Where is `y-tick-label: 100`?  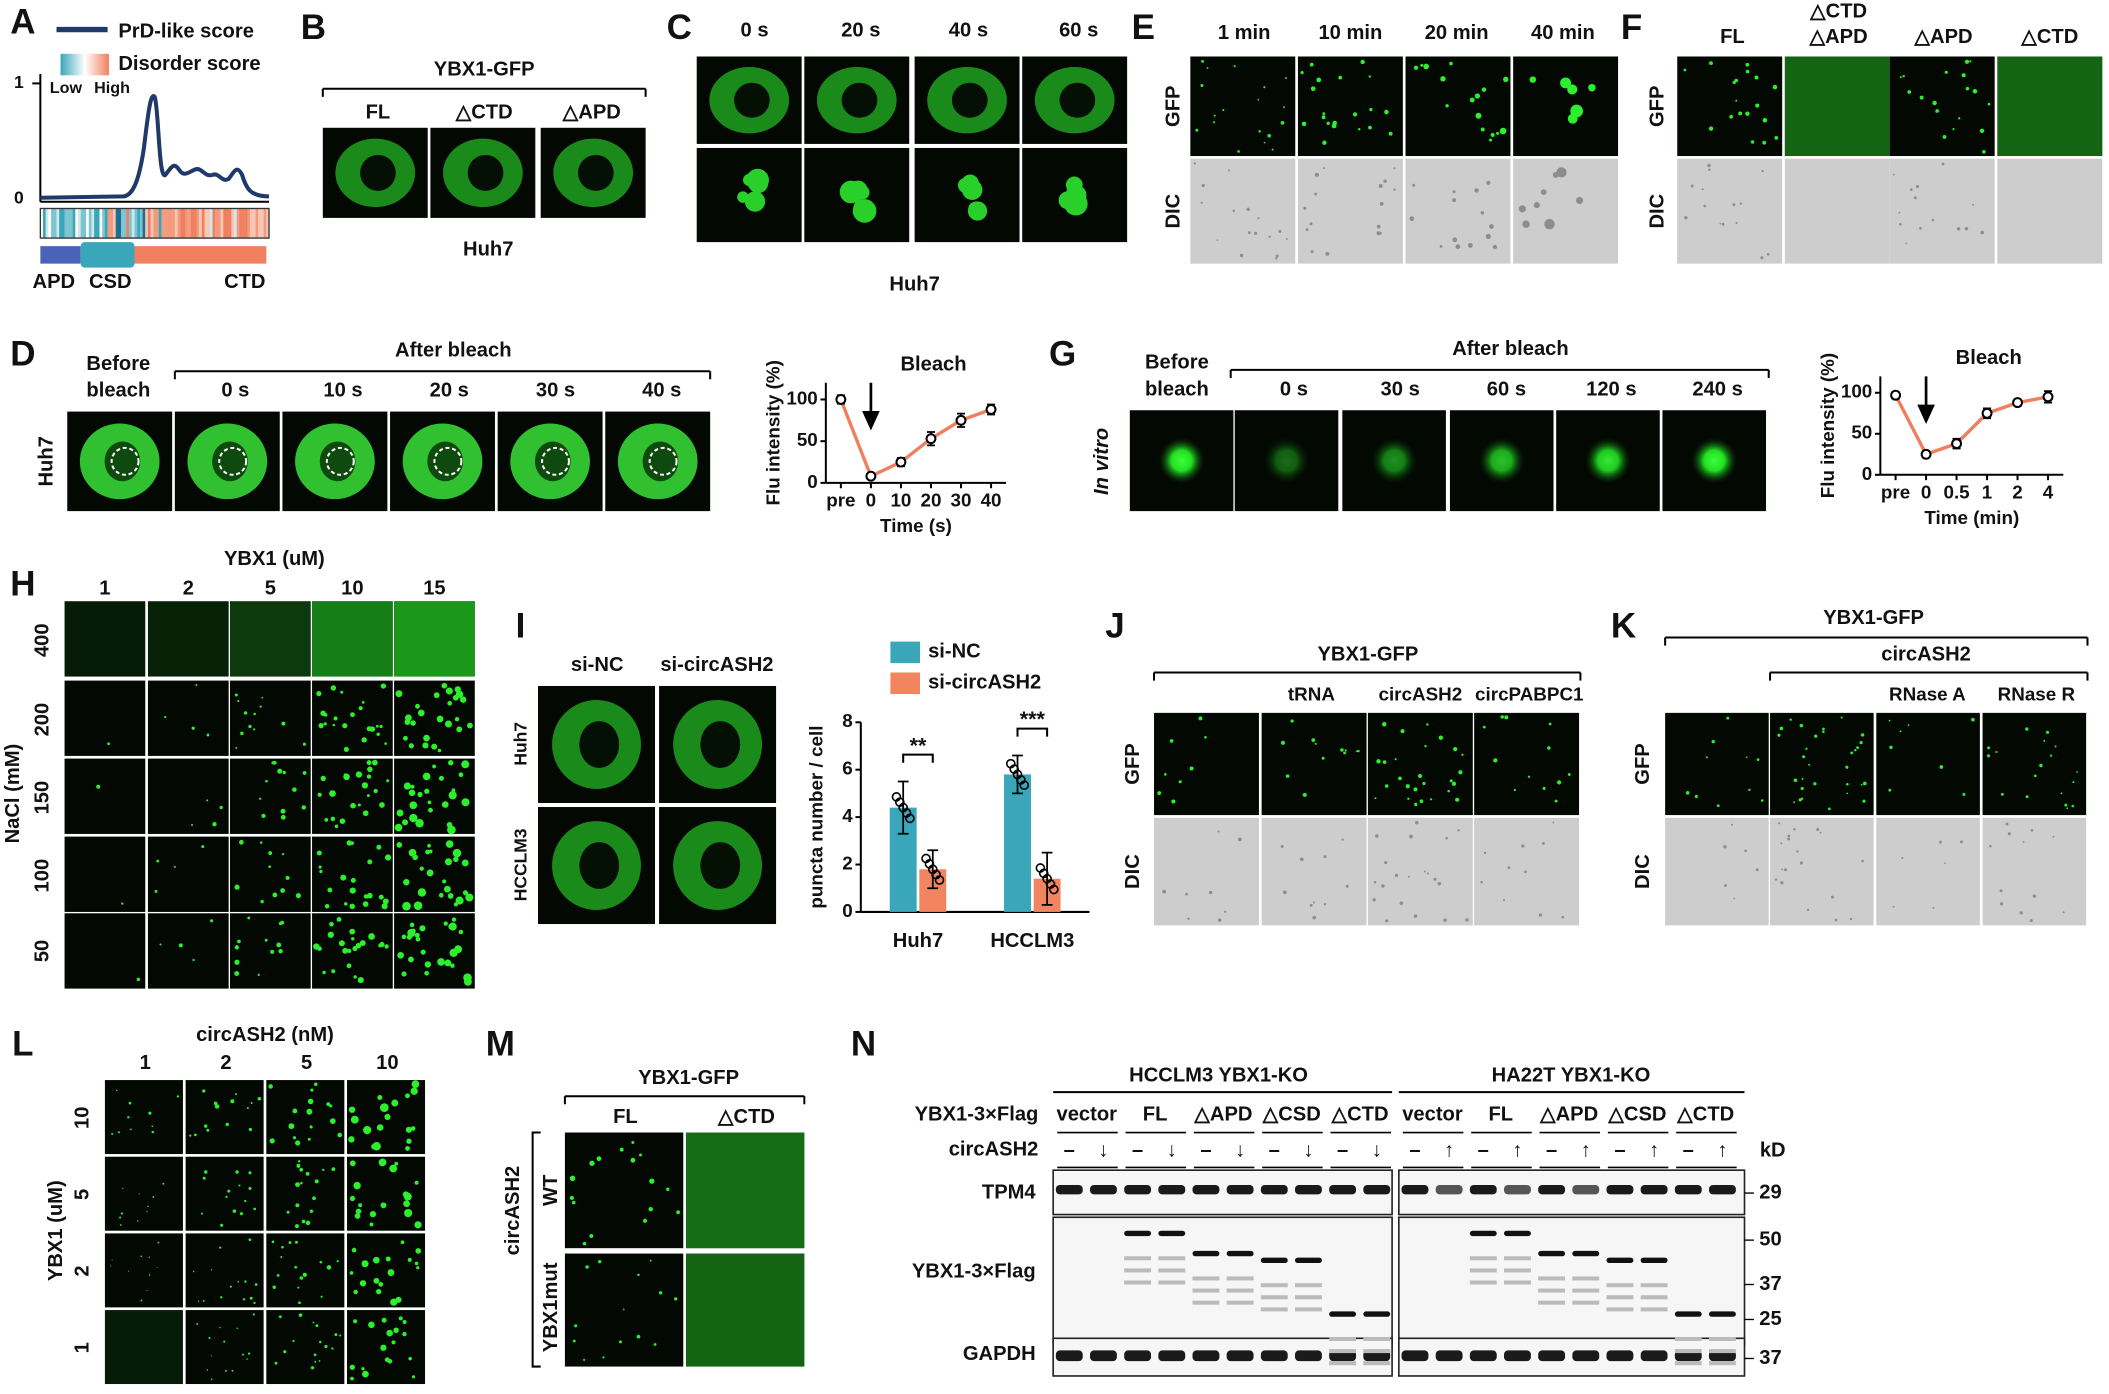
y-tick-label: 100 is located at coordinates (801, 397).